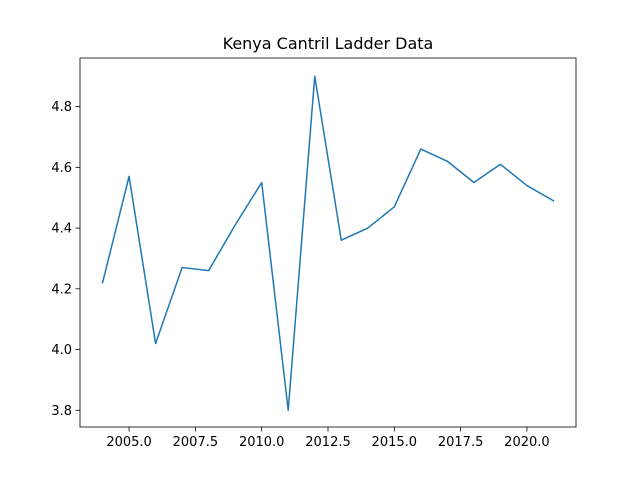 Image resolution: width=640 pixels, height=484 pixels. What do you see at coordinates (61, 411) in the screenshot?
I see `y-tick-label: 3.8` at bounding box center [61, 411].